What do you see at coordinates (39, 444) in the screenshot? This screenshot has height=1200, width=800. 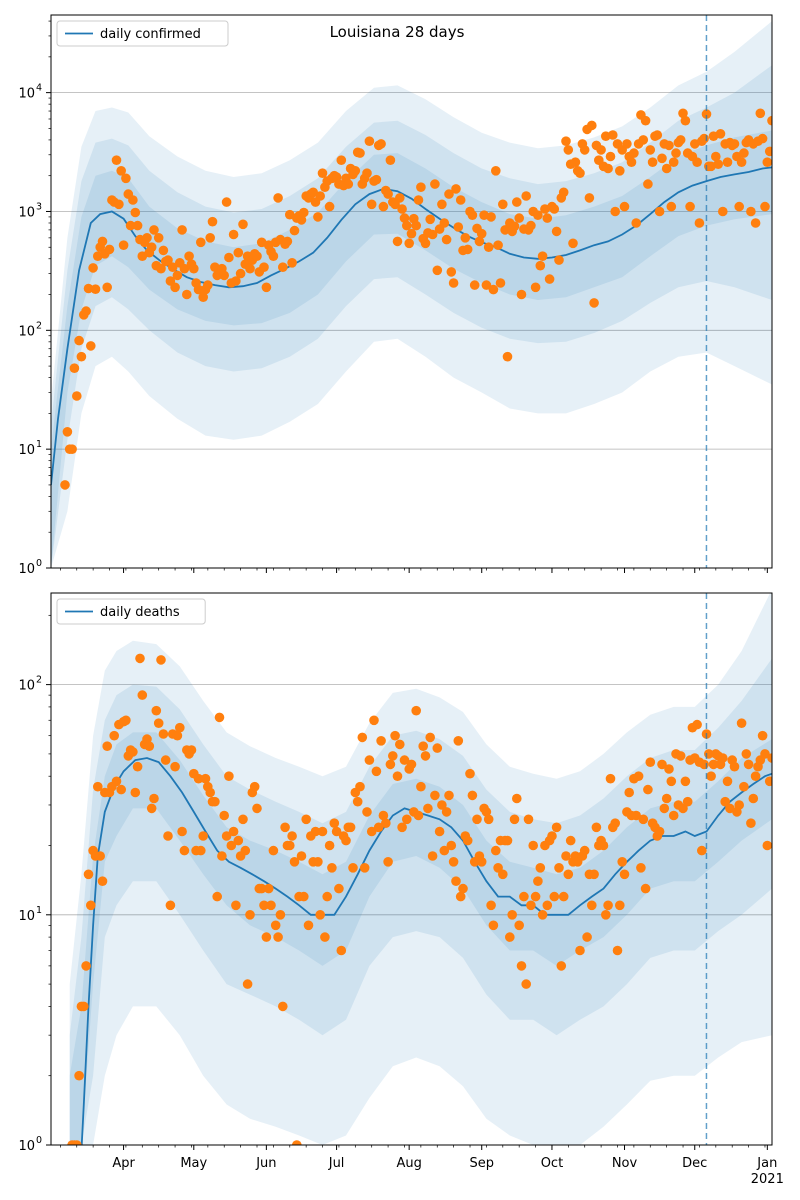 I see `y-tick-exponent: 1` at bounding box center [39, 444].